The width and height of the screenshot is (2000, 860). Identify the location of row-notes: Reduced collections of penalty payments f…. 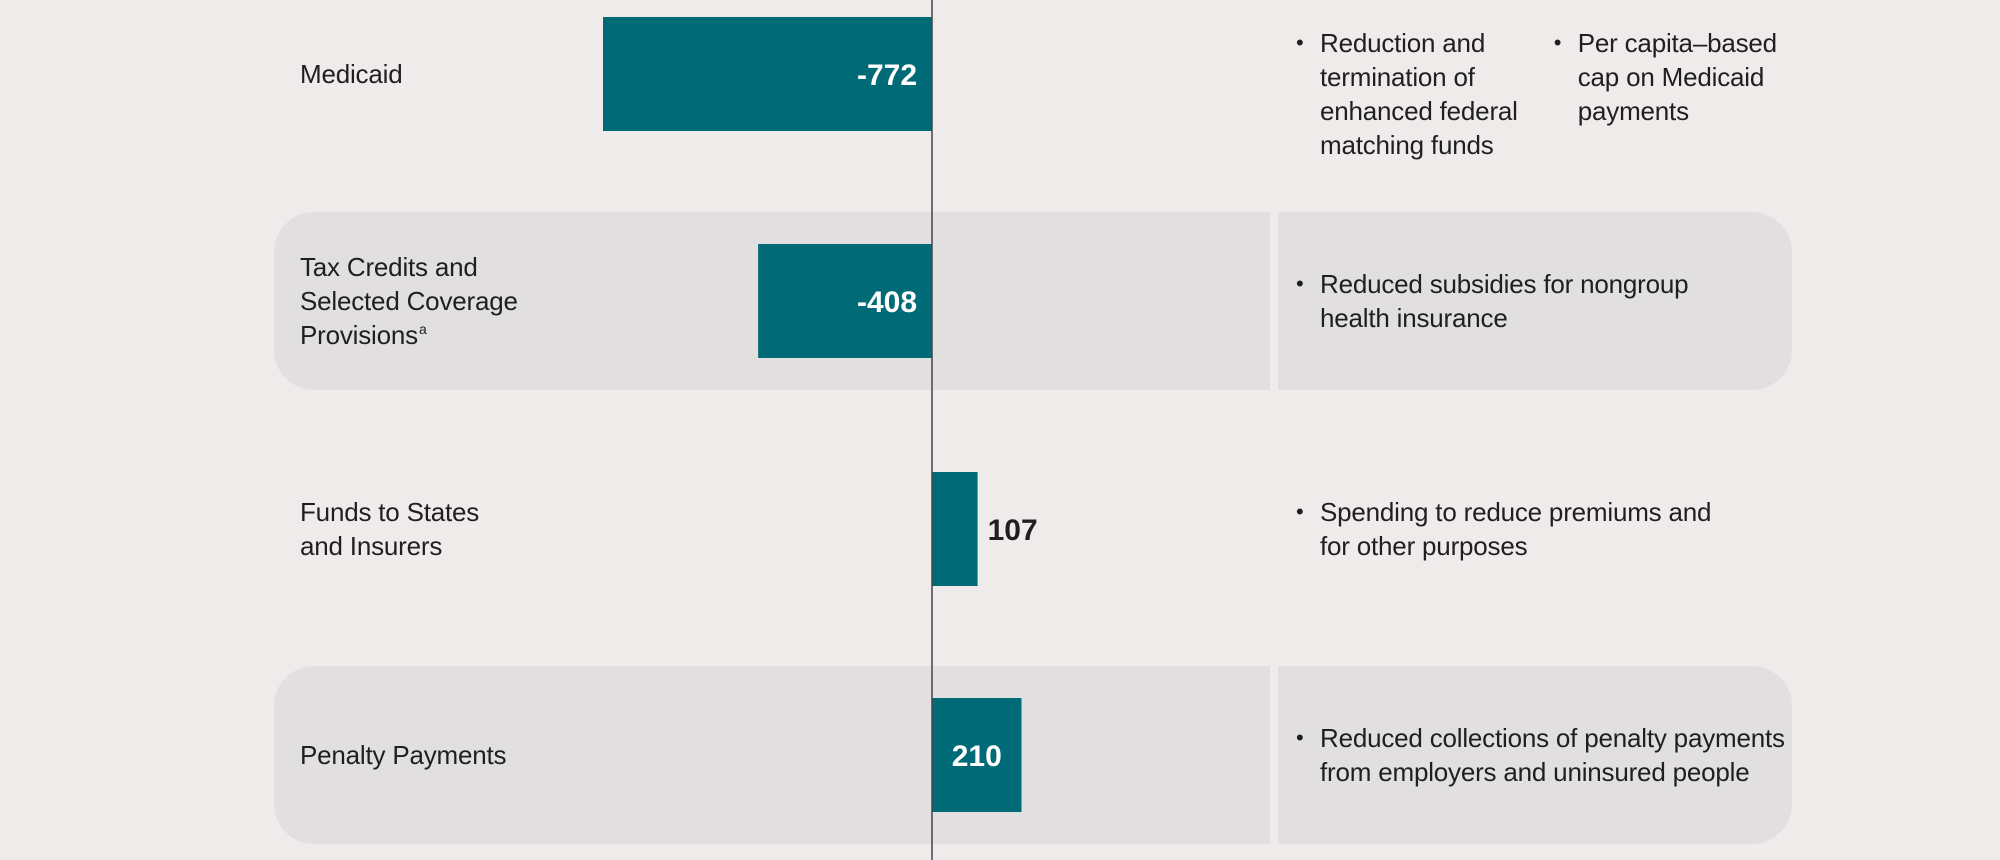
(1556, 755).